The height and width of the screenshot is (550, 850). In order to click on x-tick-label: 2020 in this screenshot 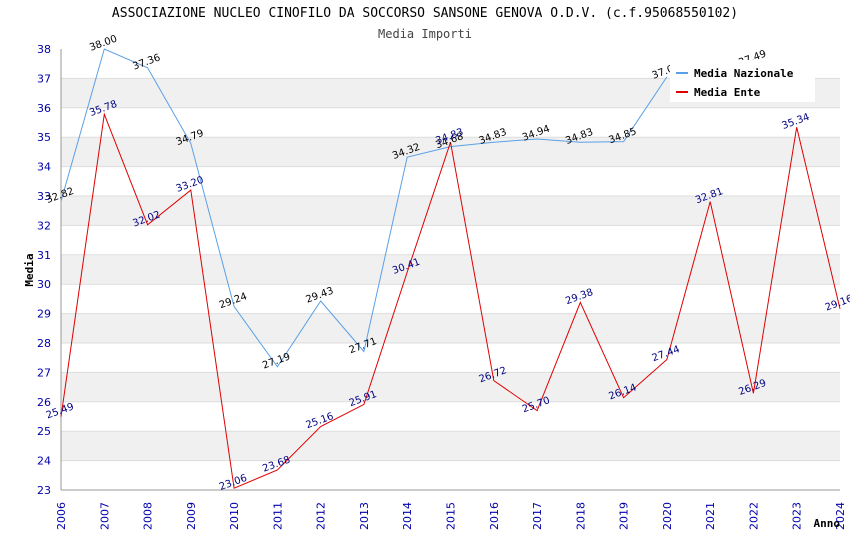, I will do `click(667, 516)`.